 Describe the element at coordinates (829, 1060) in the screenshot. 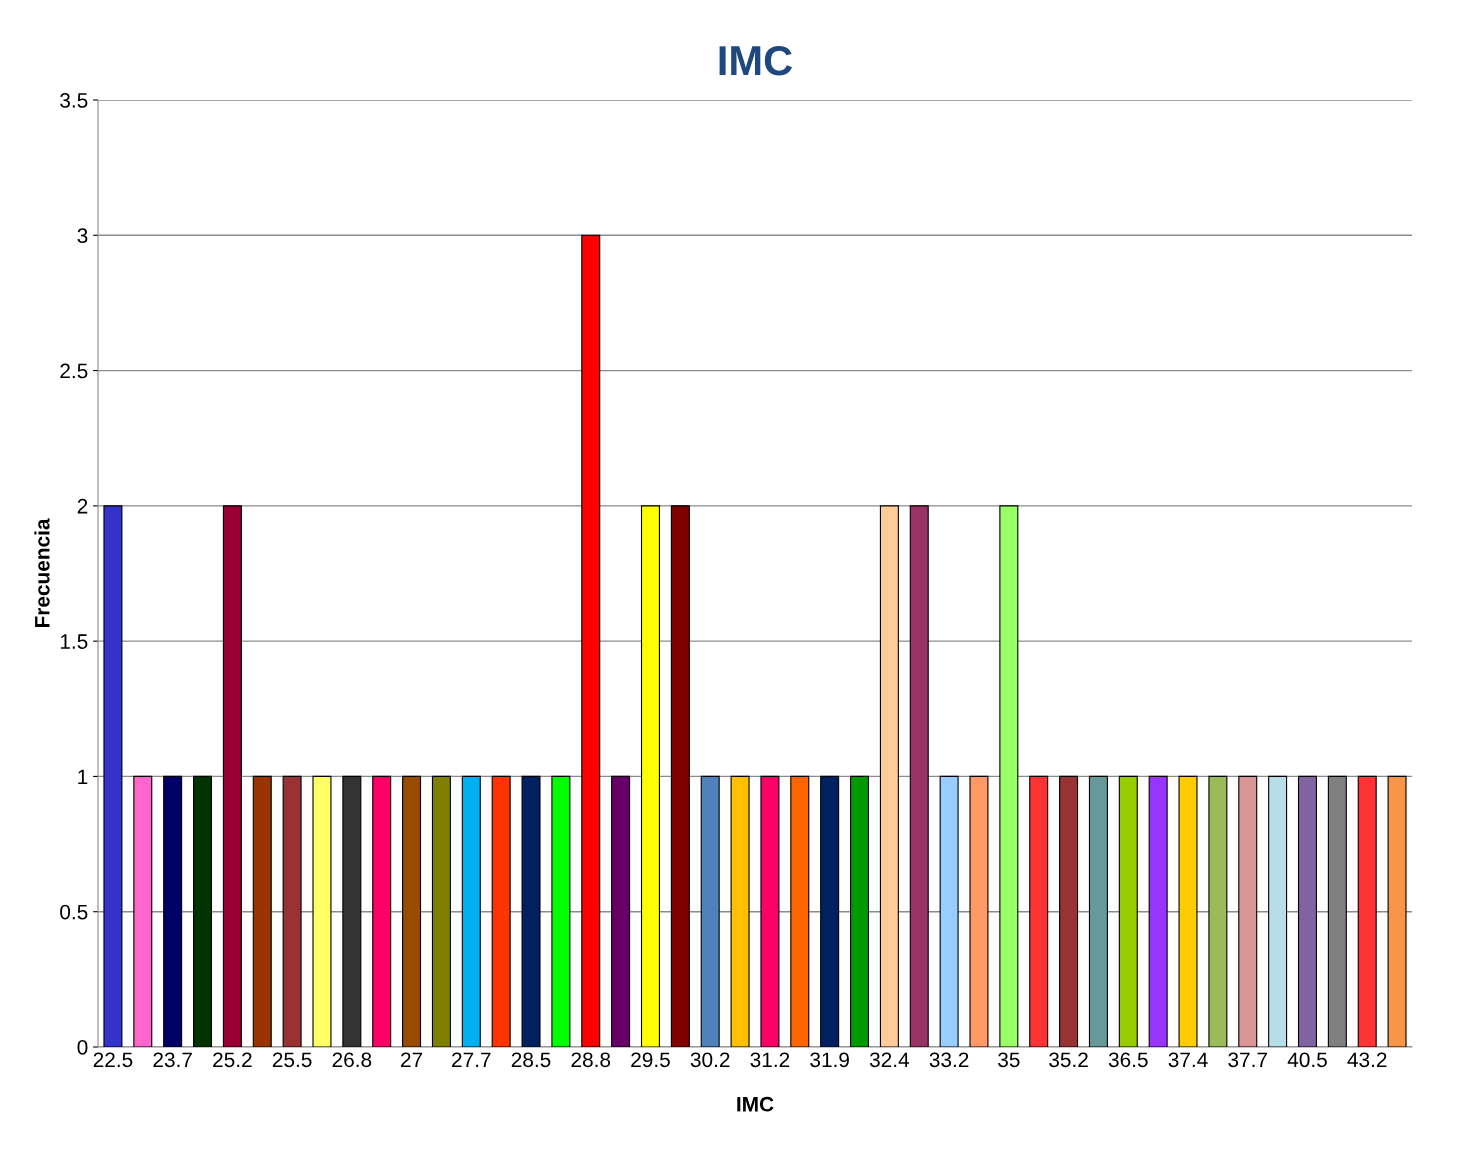

I see `x-tick-label: 31.9` at that location.